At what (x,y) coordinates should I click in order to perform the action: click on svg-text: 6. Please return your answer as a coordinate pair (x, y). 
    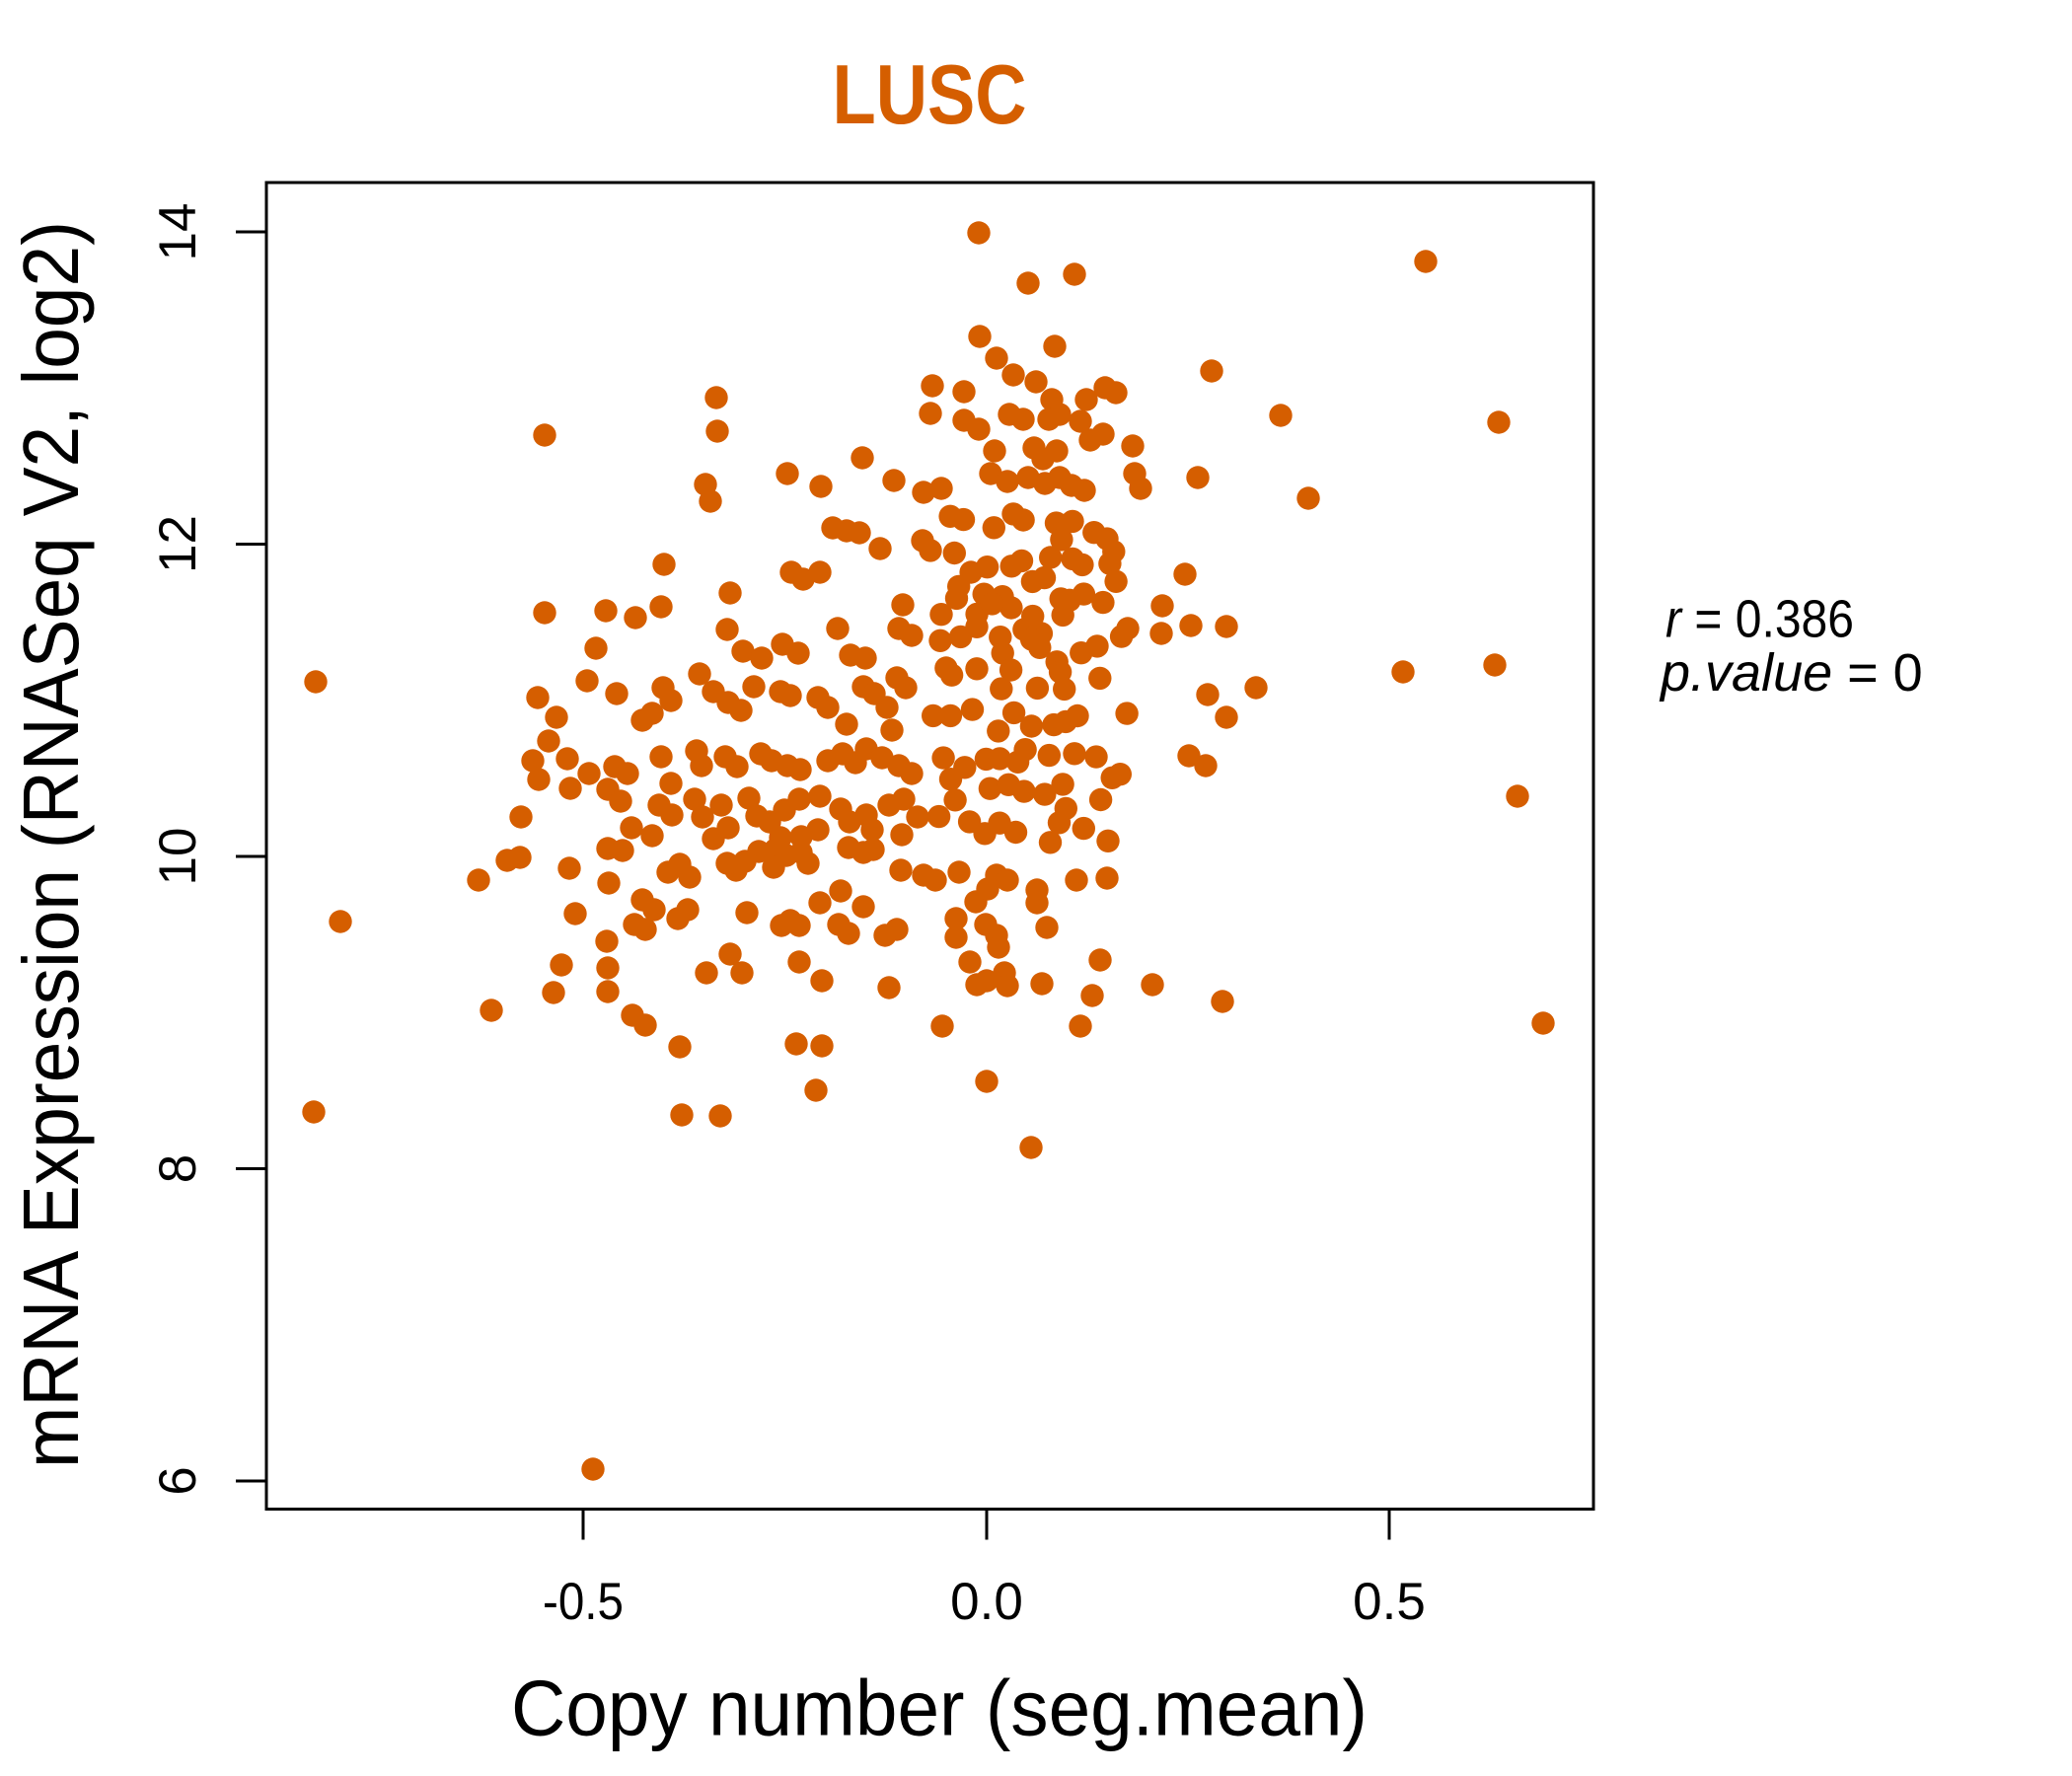
    Looking at the image, I should click on (178, 1481).